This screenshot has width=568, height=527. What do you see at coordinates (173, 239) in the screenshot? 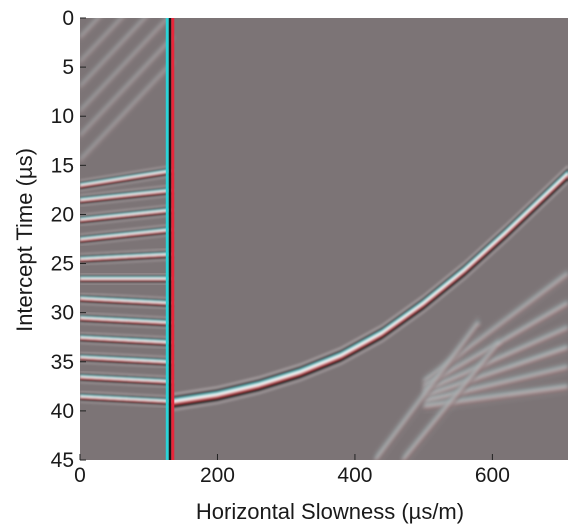
I see `vertical-line-red` at bounding box center [173, 239].